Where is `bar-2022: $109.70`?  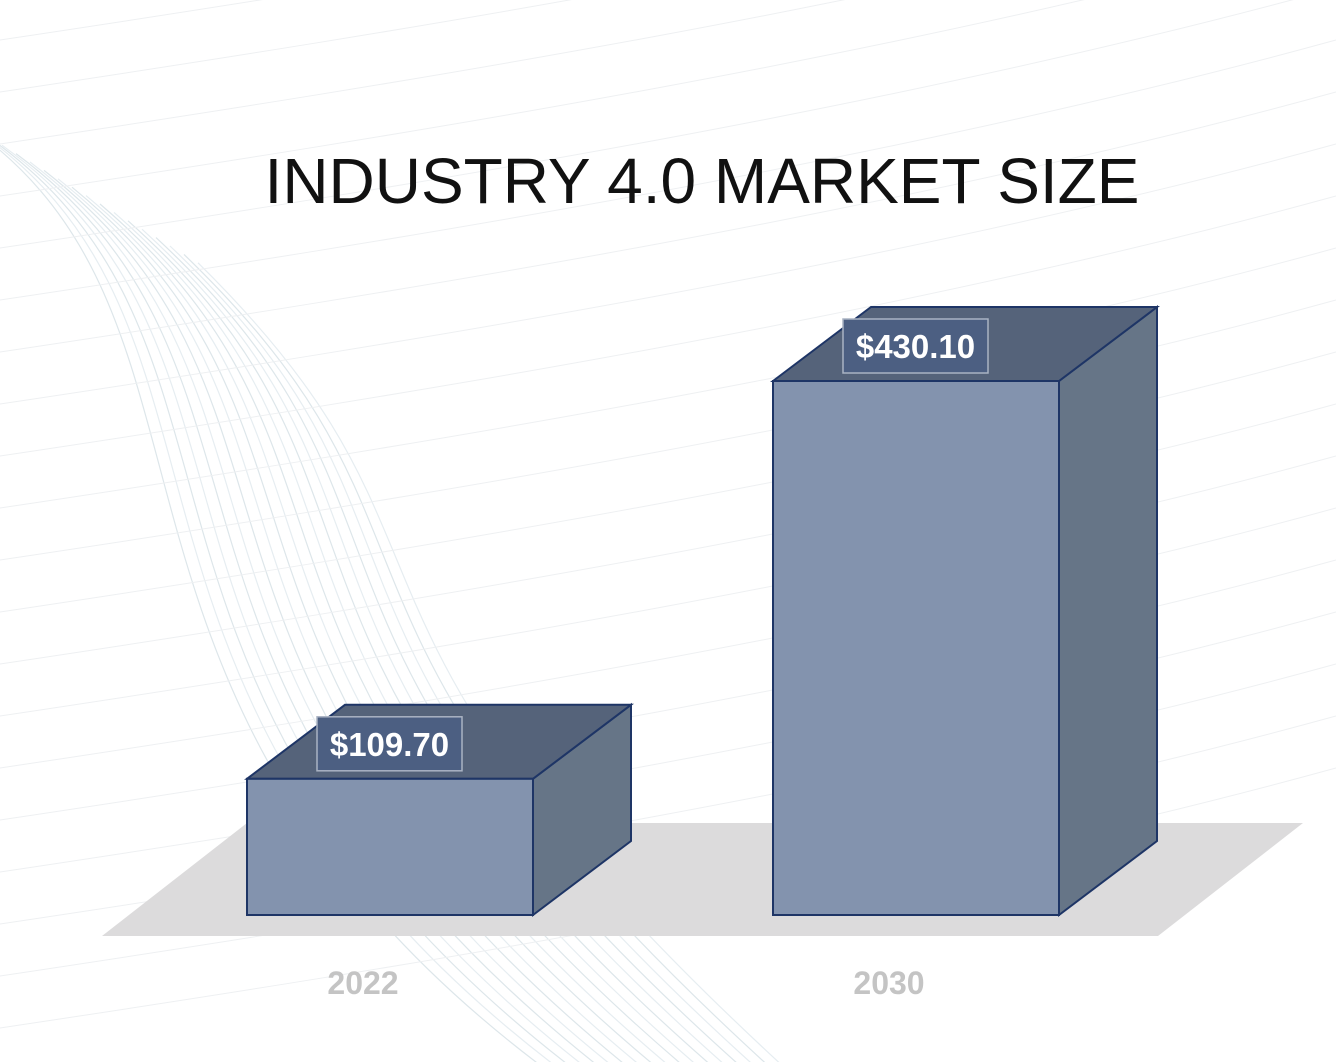
bar-2022: $109.70 is located at coordinates (439, 810).